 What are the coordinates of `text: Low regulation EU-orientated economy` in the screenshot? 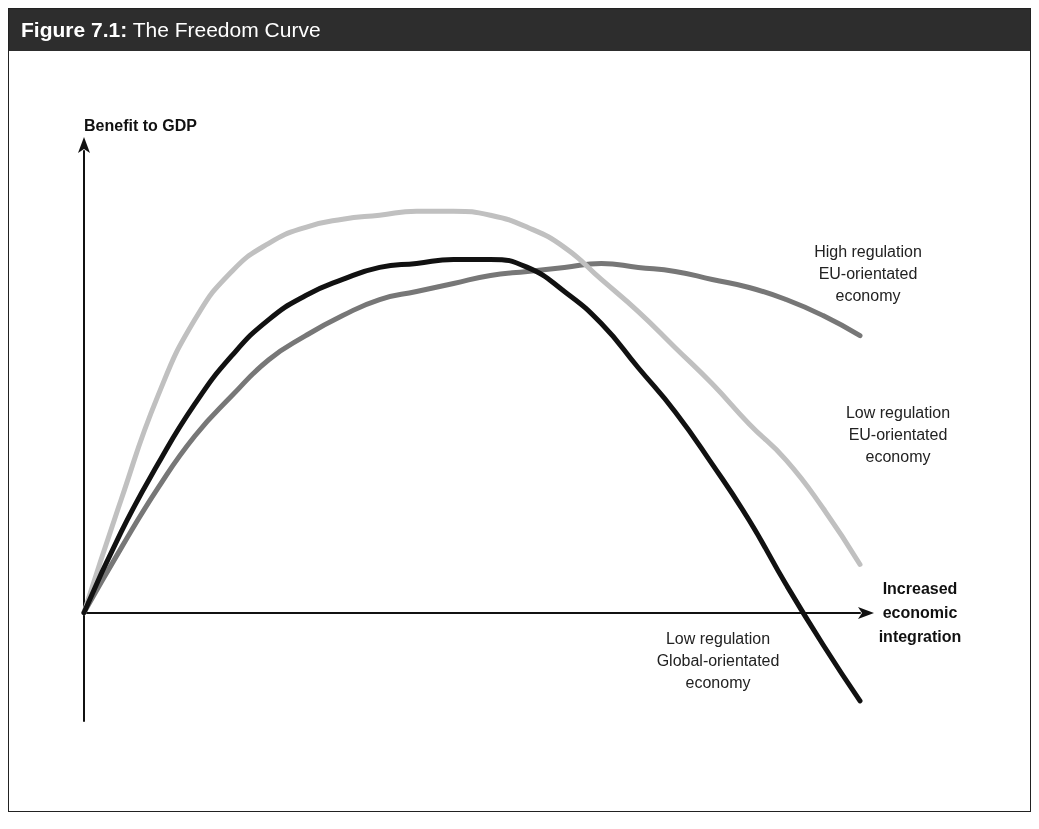 It's located at (898, 434).